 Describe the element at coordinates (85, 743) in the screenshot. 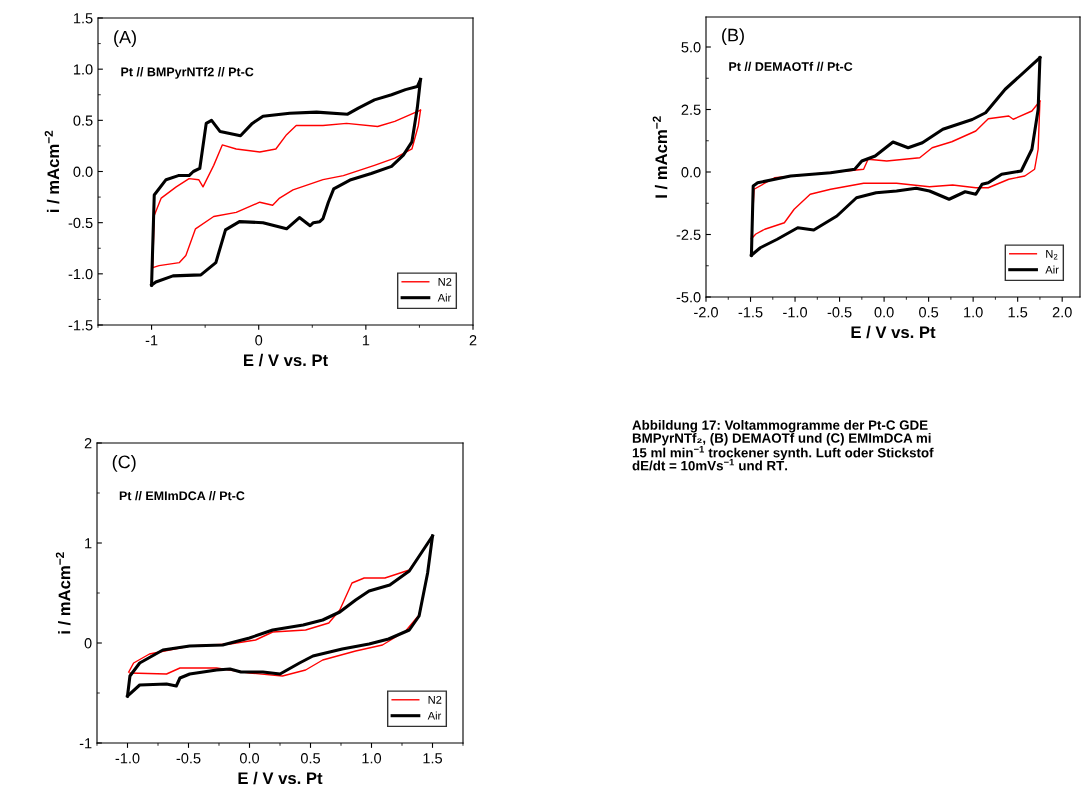

I see `y-tick-label: -1` at that location.